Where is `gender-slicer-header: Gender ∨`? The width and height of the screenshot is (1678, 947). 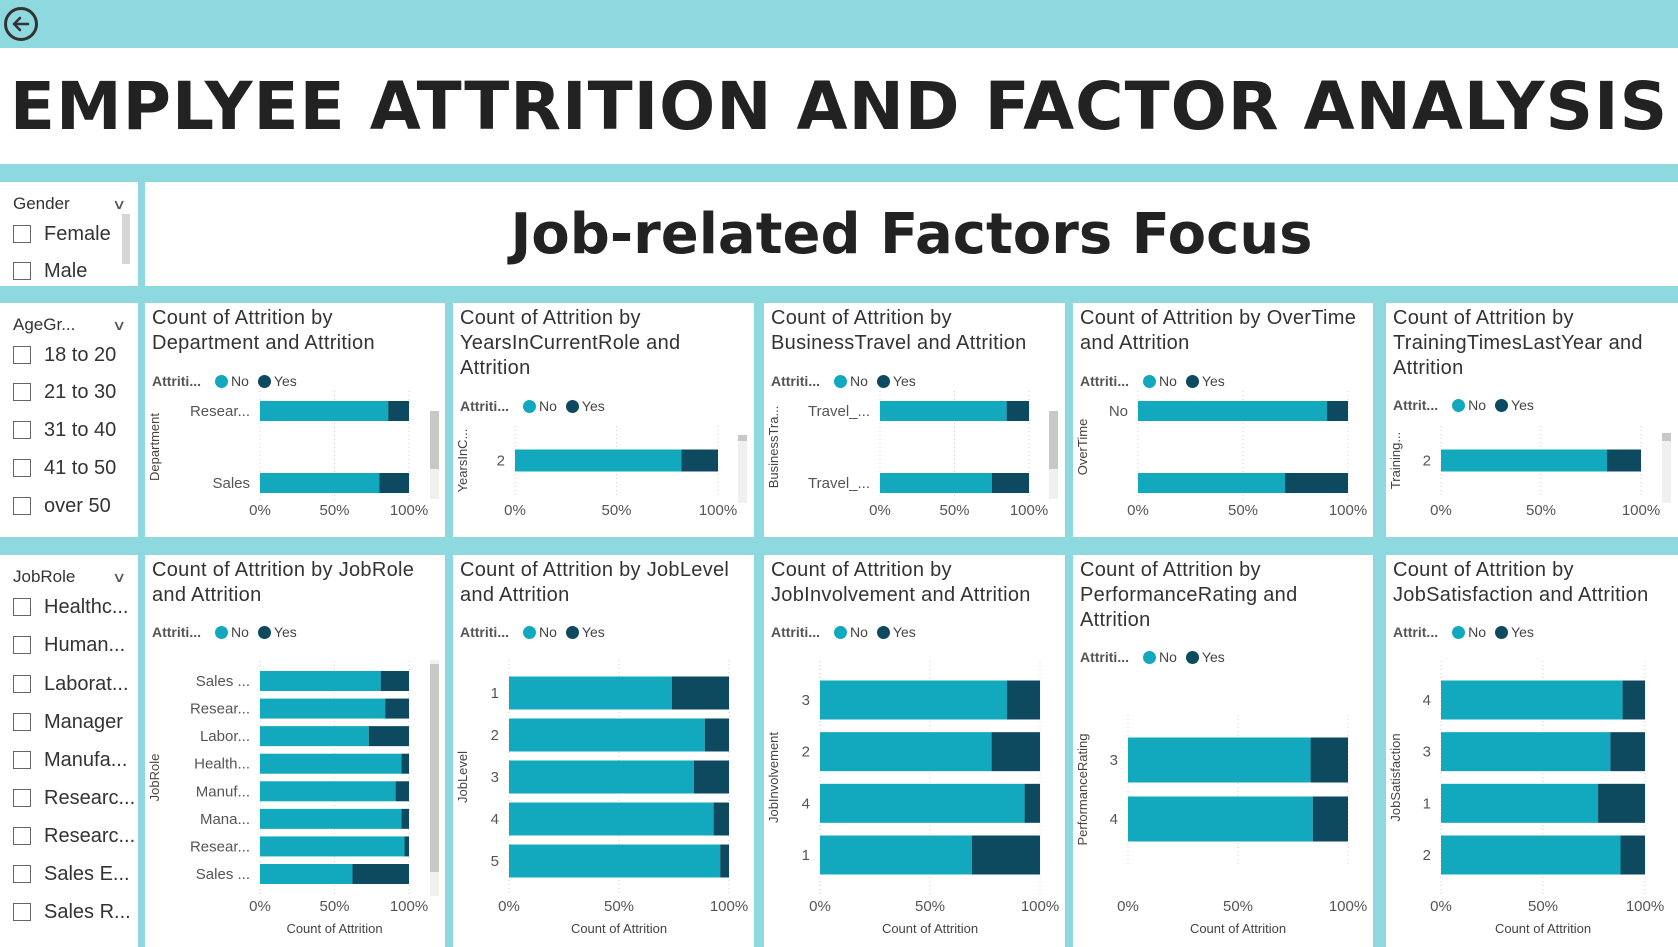
gender-slicer-header: Gender ∨ is located at coordinates (70, 204).